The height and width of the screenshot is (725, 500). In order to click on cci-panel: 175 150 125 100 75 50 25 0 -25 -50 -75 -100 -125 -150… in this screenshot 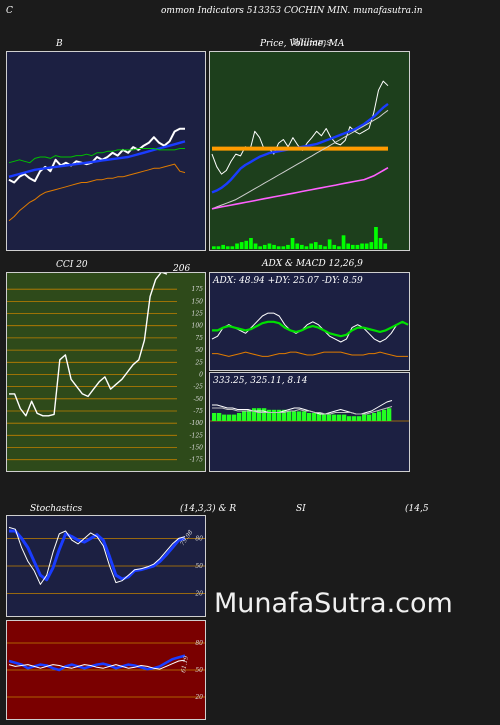, I will do `click(106, 372)`.